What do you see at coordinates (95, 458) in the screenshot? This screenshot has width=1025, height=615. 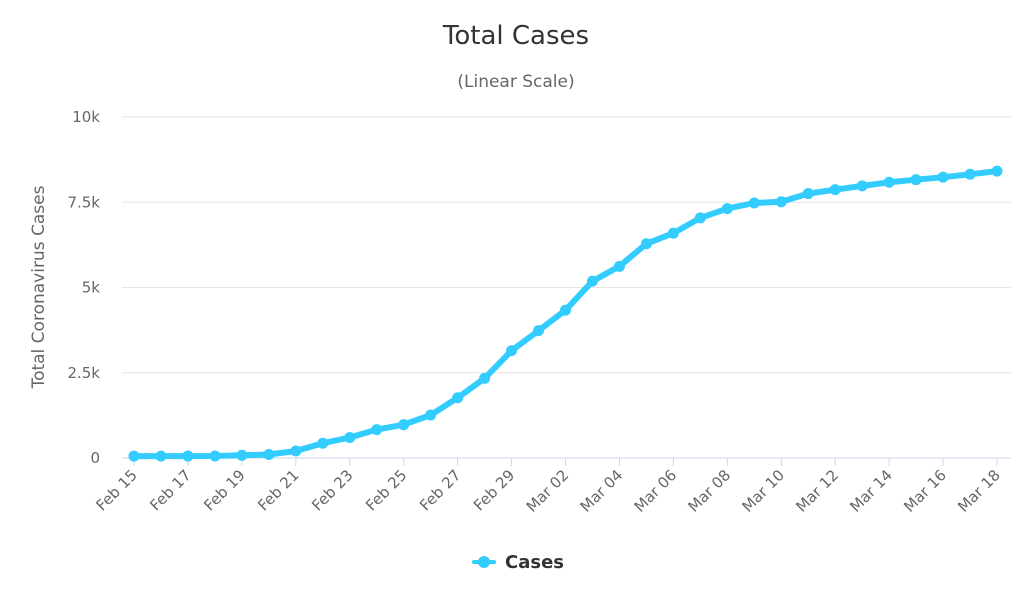 I see `y-tick-label: 0` at bounding box center [95, 458].